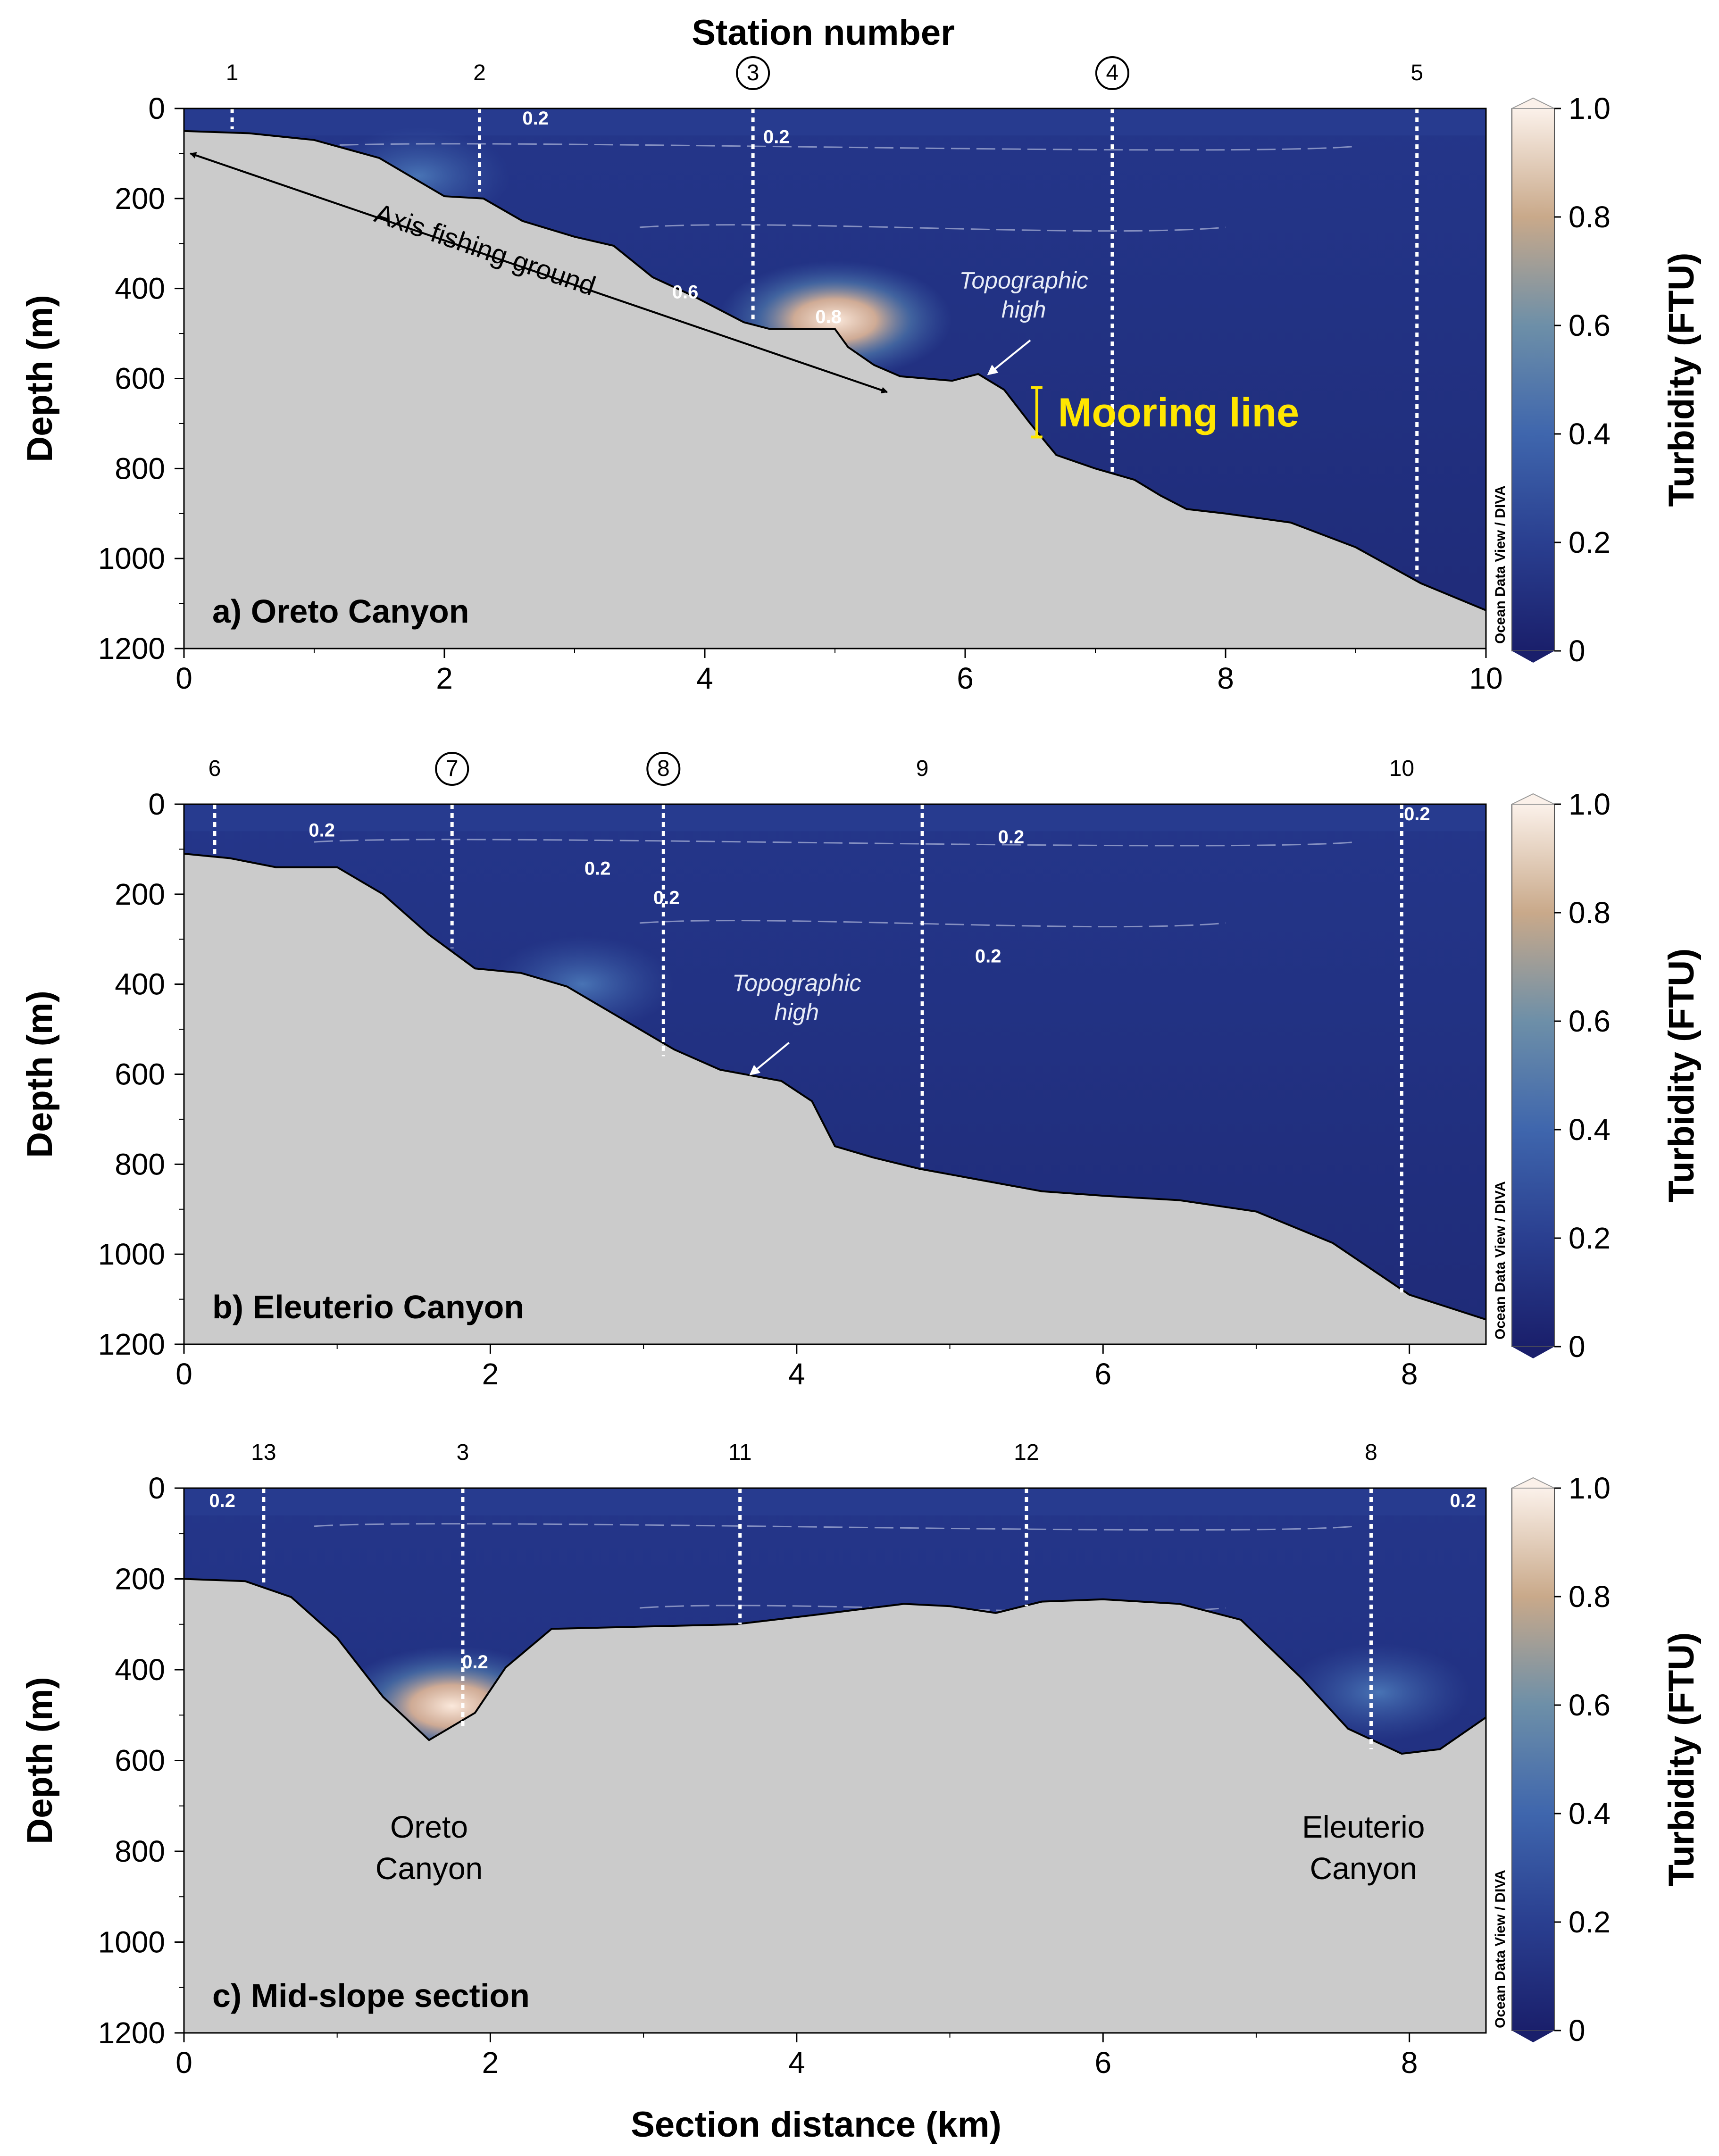 The width and height of the screenshot is (1719, 2156). Describe the element at coordinates (686, 292) in the screenshot. I see `contour-label-3: 0.6` at that location.